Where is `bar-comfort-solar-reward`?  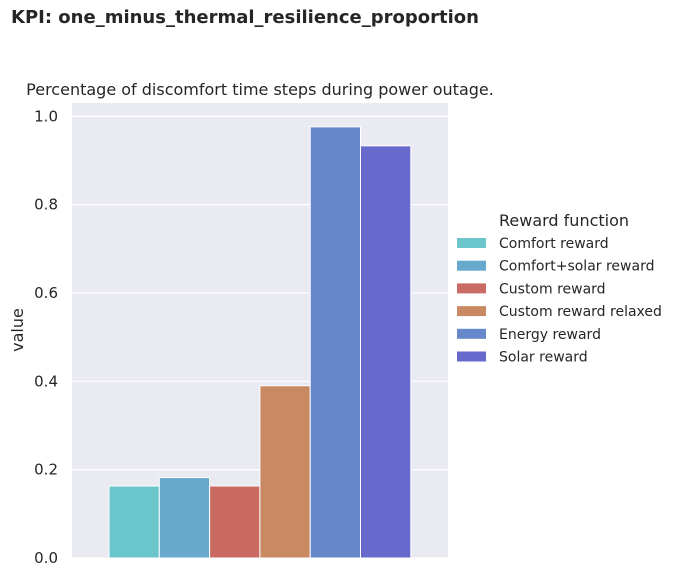 bar-comfort-solar-reward is located at coordinates (184, 518).